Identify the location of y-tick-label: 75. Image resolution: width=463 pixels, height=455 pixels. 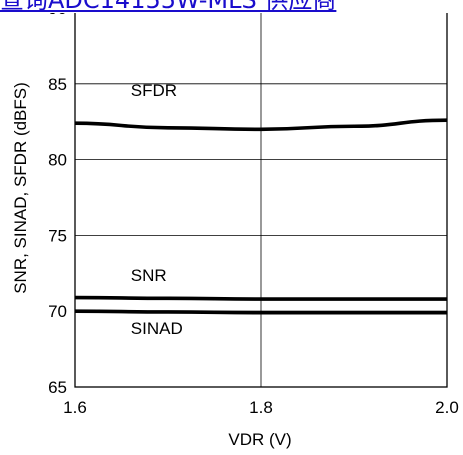
(57, 235).